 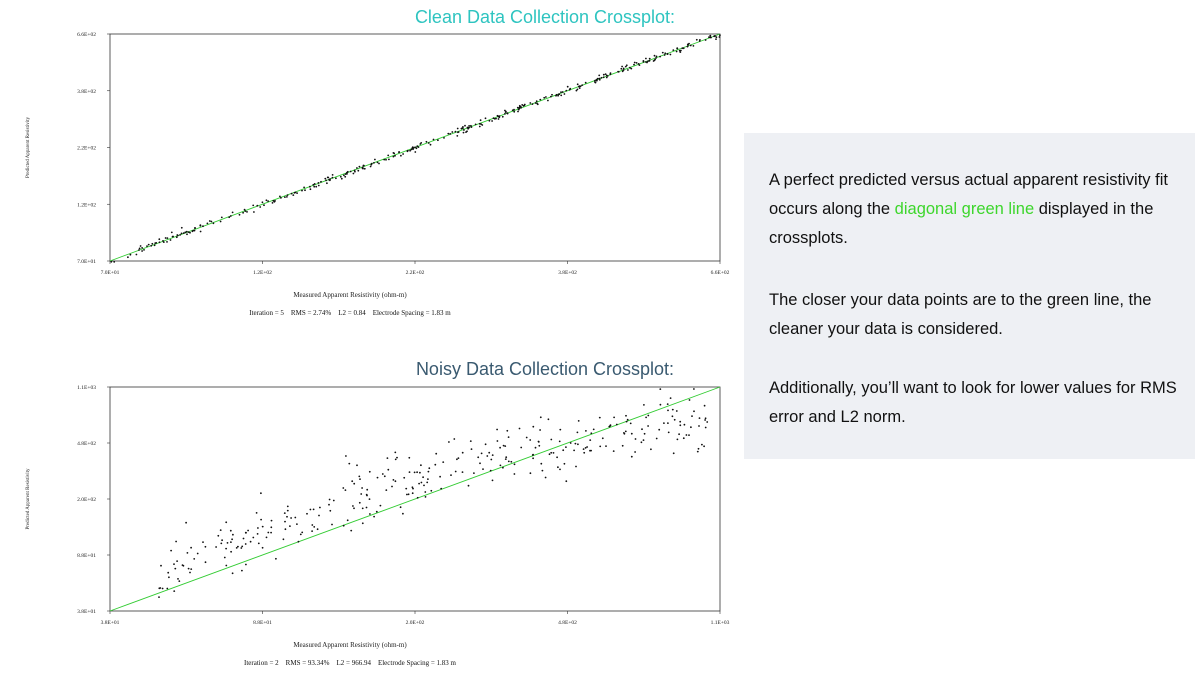 I want to click on x-tick-label: 1.2E+02, so click(x=262, y=273).